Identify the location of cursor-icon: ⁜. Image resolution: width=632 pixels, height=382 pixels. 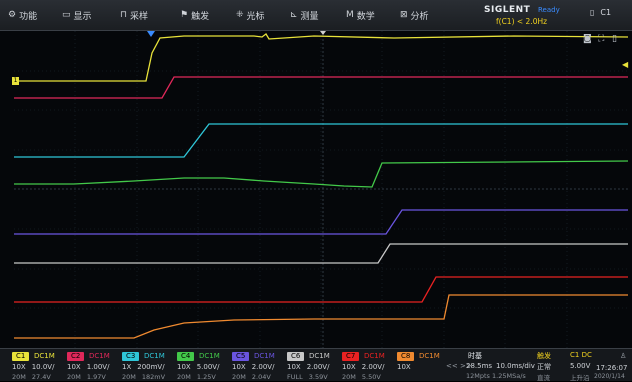
(240, 15).